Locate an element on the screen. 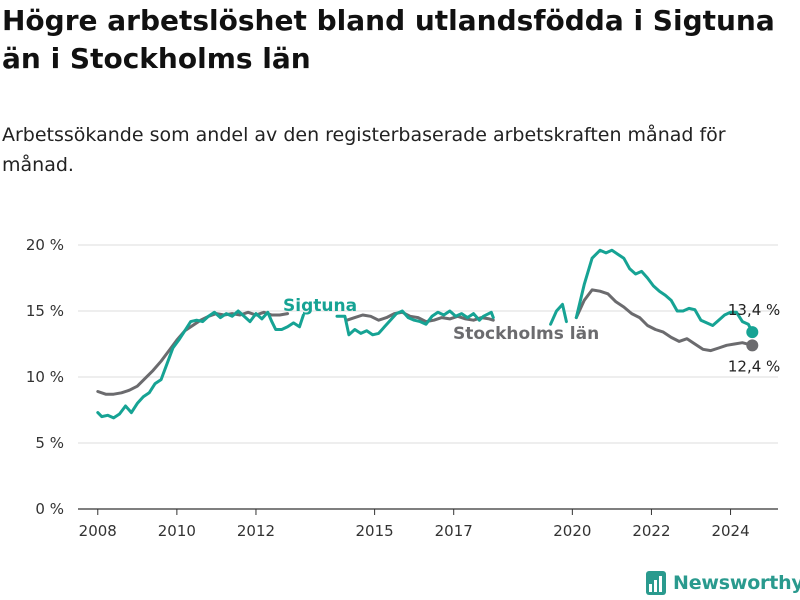 This screenshot has width=800, height=600. stockholms-lan-series-label: Stockholms län is located at coordinates (526, 334).